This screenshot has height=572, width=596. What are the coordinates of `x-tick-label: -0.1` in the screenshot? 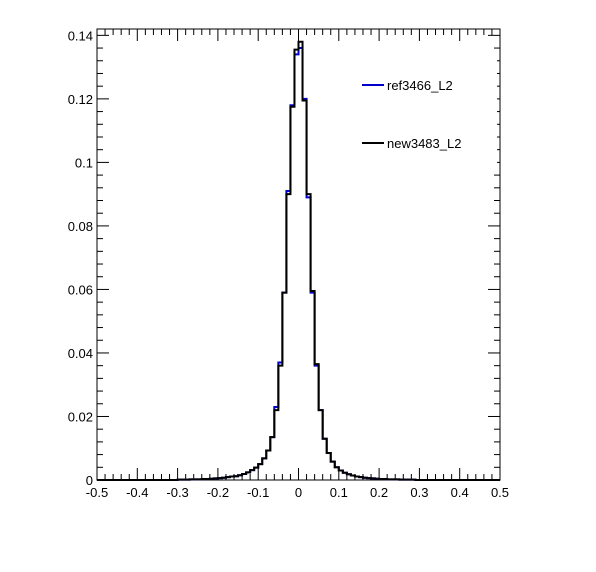 It's located at (258, 492).